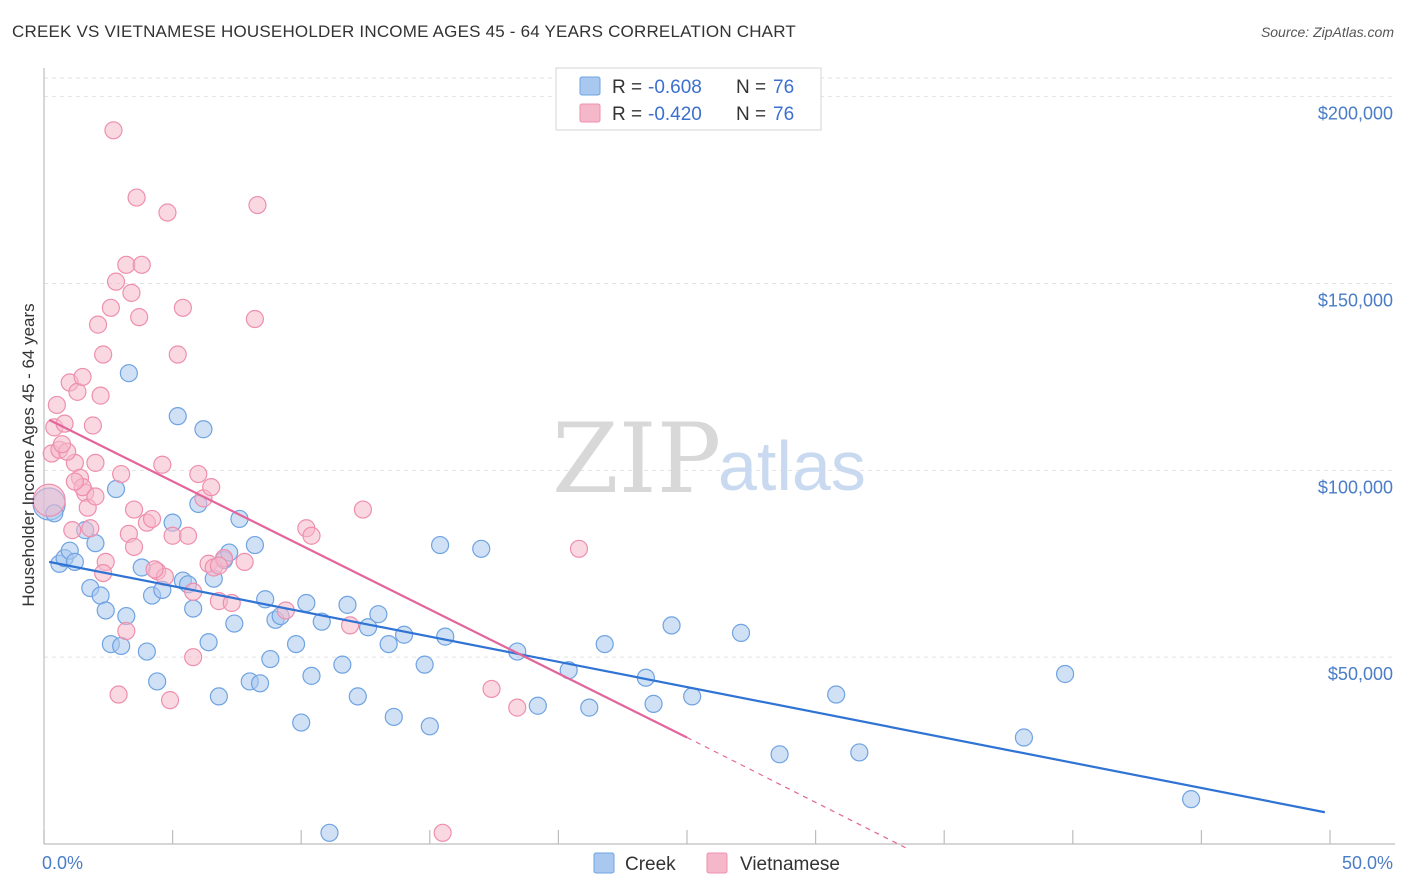  What do you see at coordinates (783, 87) in the screenshot?
I see `legend-n-value-creek: 76` at bounding box center [783, 87].